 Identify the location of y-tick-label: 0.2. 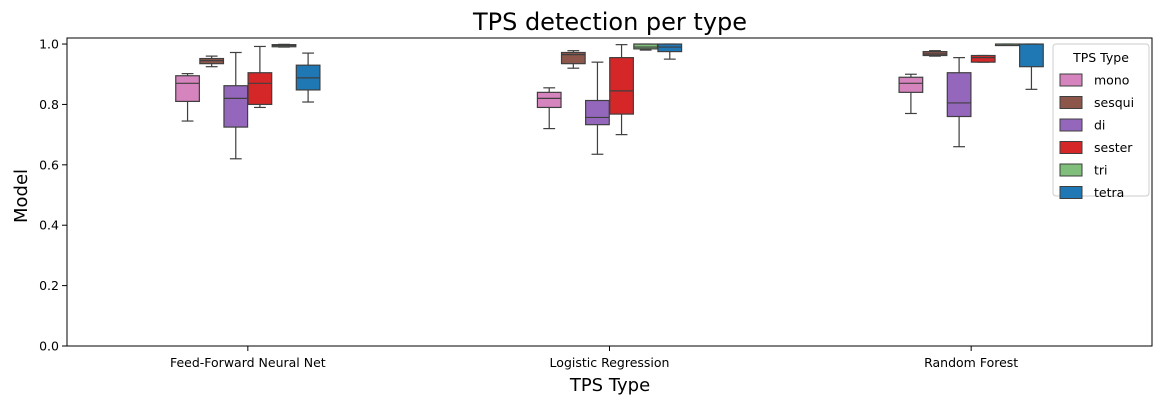
(49, 285).